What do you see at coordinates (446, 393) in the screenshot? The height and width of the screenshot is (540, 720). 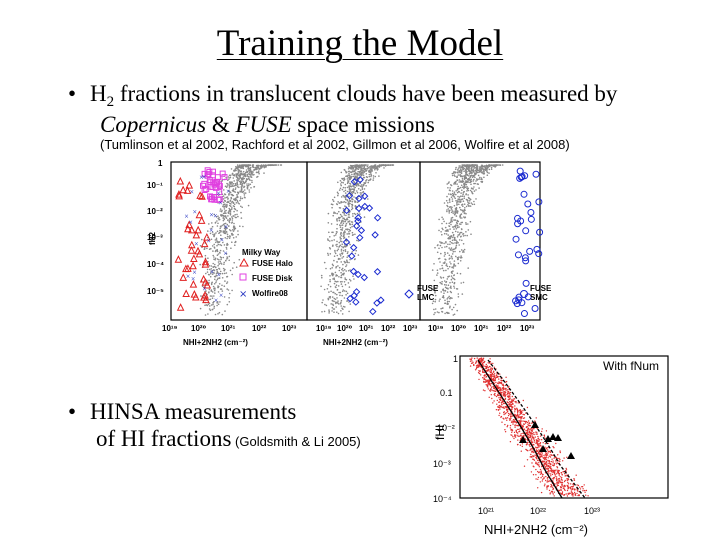 I see `fig2-ytick-2: 0.1` at bounding box center [446, 393].